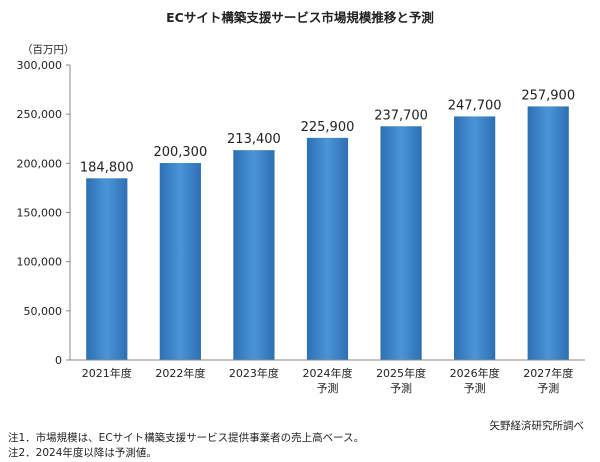 This screenshot has width=600, height=462. What do you see at coordinates (401, 373) in the screenshot?
I see `x-tick-label: 2025年度` at bounding box center [401, 373].